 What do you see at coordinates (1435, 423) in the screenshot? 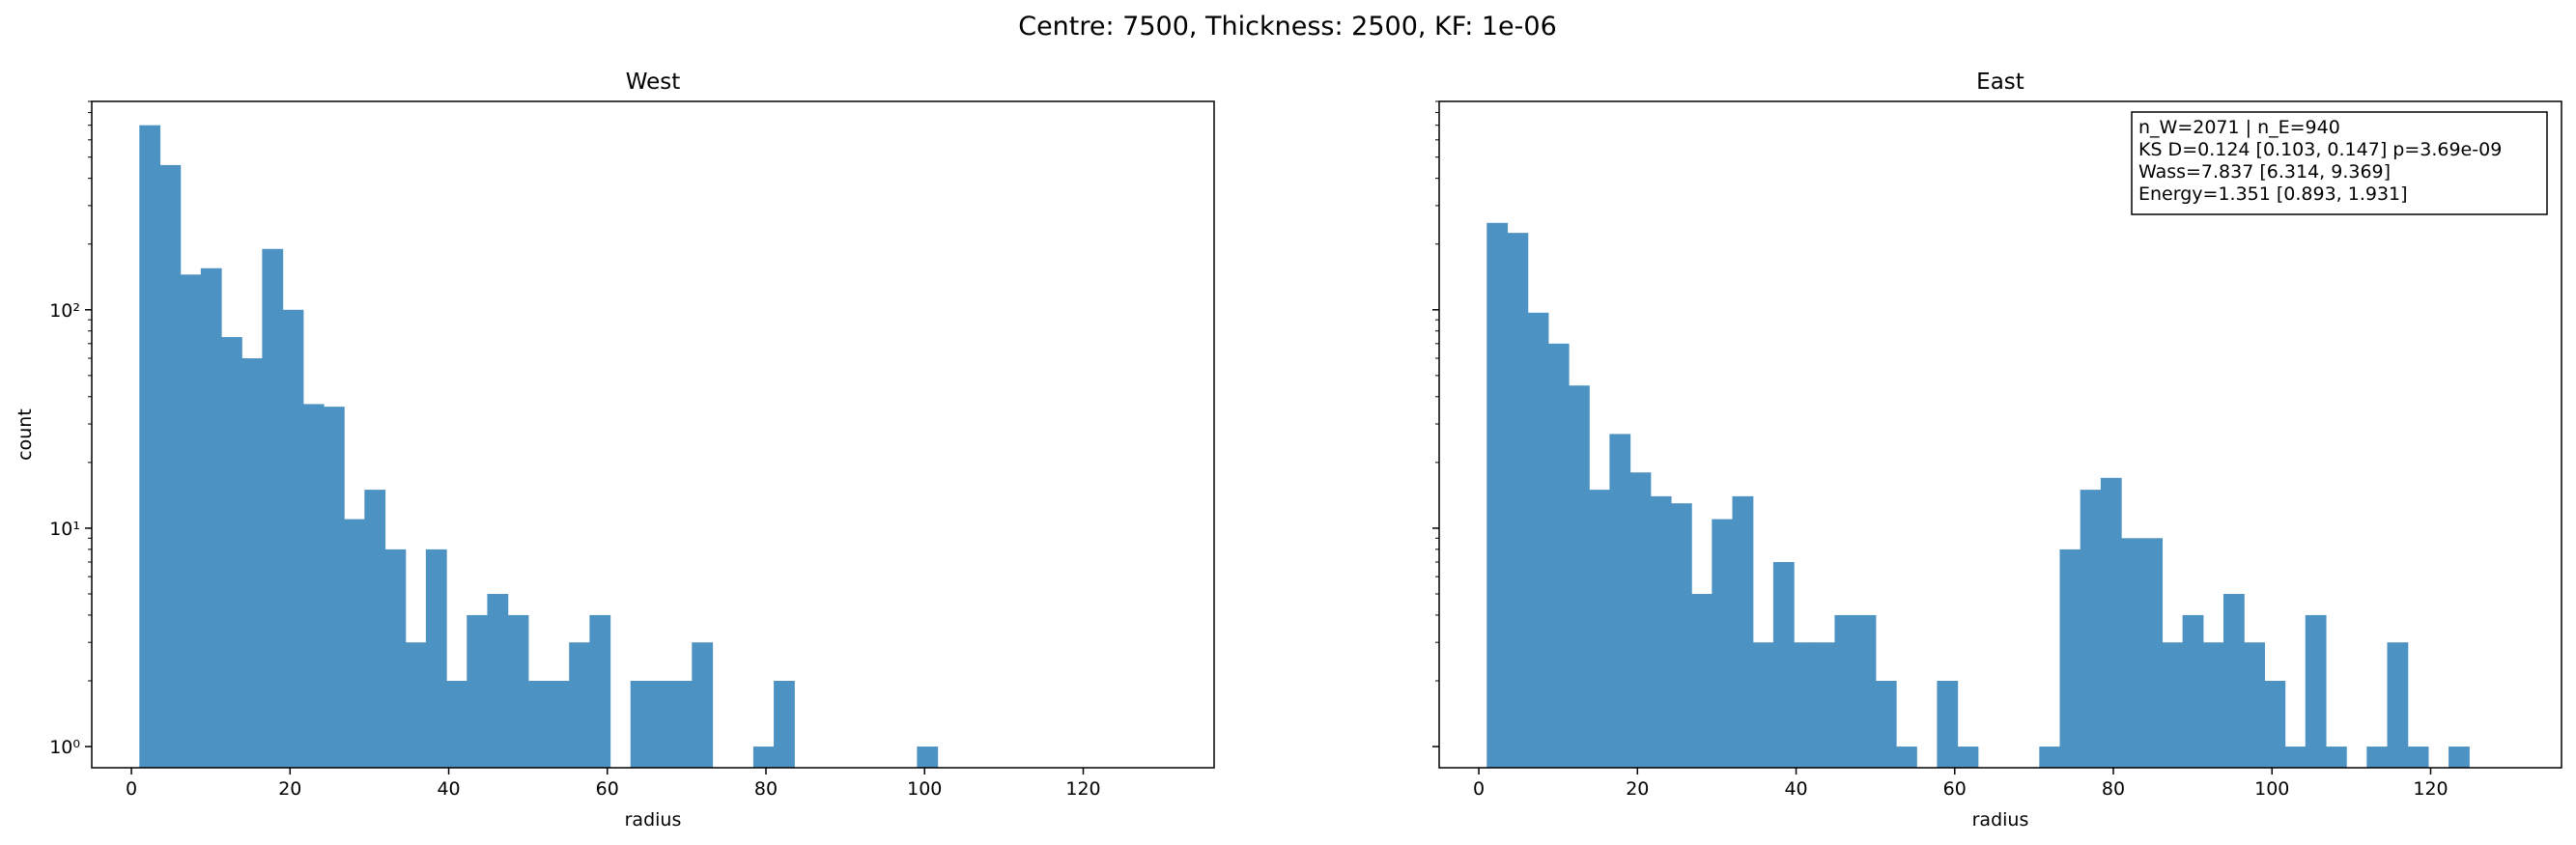
I see `east-y-ticks` at bounding box center [1435, 423].